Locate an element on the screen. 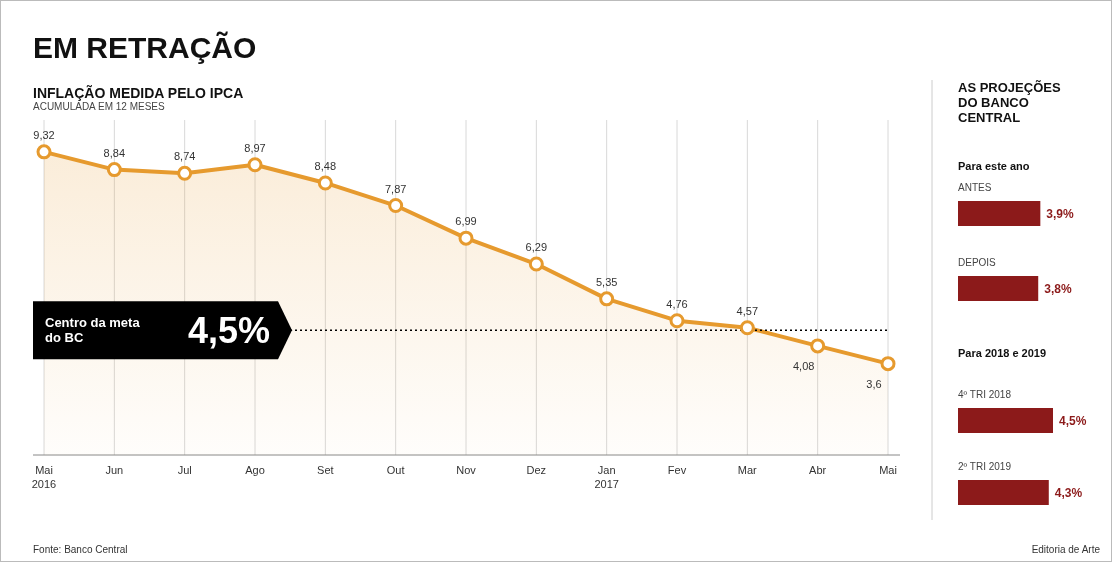  x-tick-label: Set is located at coordinates (325, 470).